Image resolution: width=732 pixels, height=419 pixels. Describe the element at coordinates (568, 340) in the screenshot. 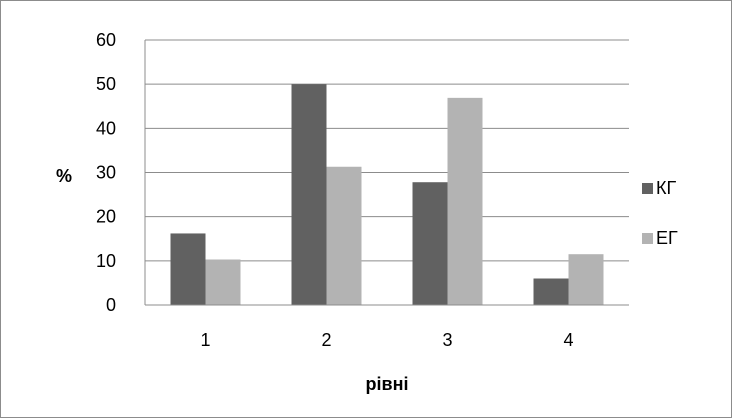

I see `x-tick-label: 4` at that location.